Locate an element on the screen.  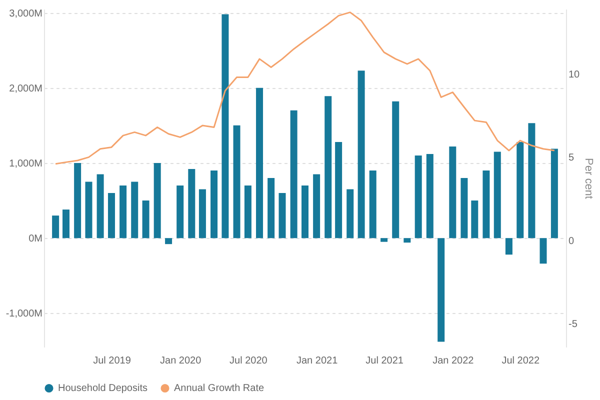
legend-label: Household Deposits is located at coordinates (103, 388).